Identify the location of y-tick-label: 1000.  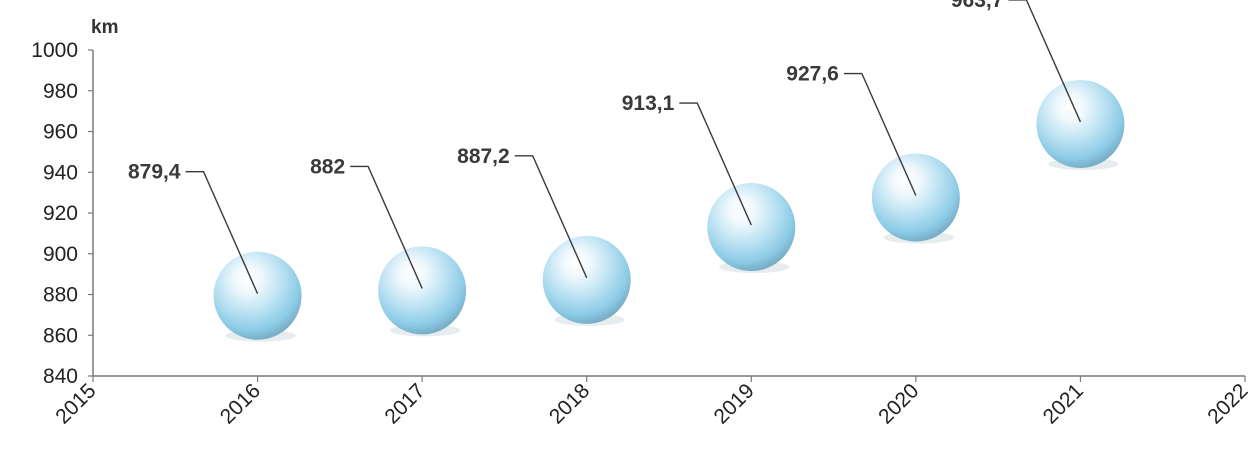
(54, 50).